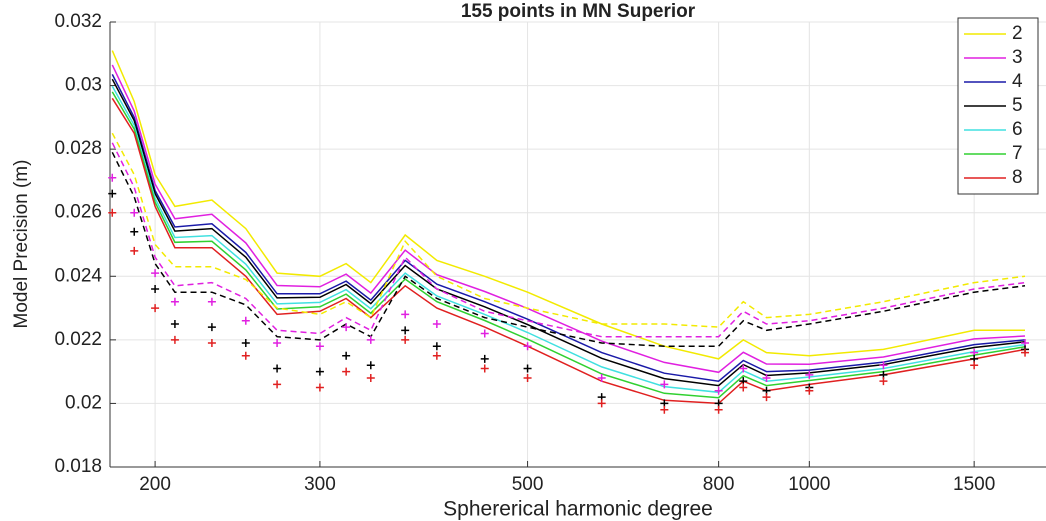  What do you see at coordinates (578, 11) in the screenshot?
I see `chart-title: 155 points in MN Superior` at bounding box center [578, 11].